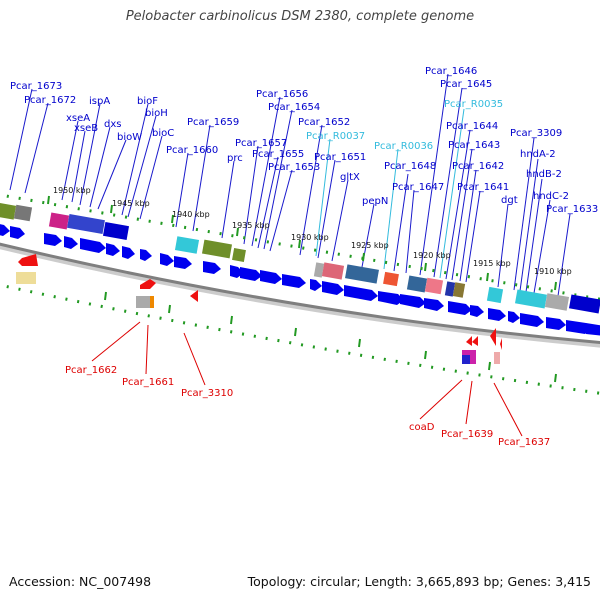 This screenshot has width=600, height=600. I want to click on scale-label: 1920 kbp, so click(432, 255).